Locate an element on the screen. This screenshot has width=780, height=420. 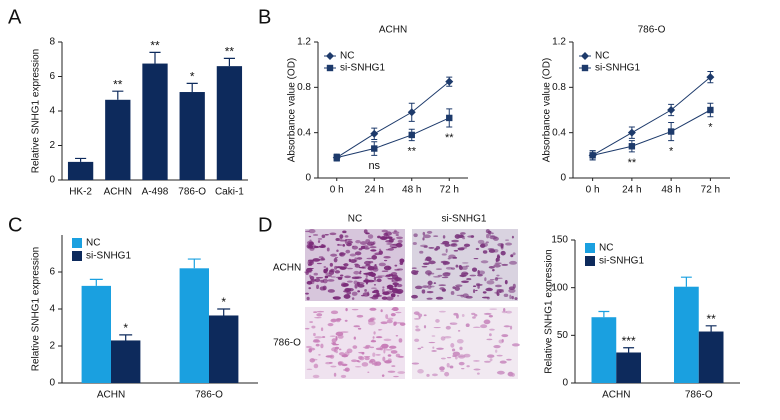
chart-title: ACHN is located at coordinates (393, 30).